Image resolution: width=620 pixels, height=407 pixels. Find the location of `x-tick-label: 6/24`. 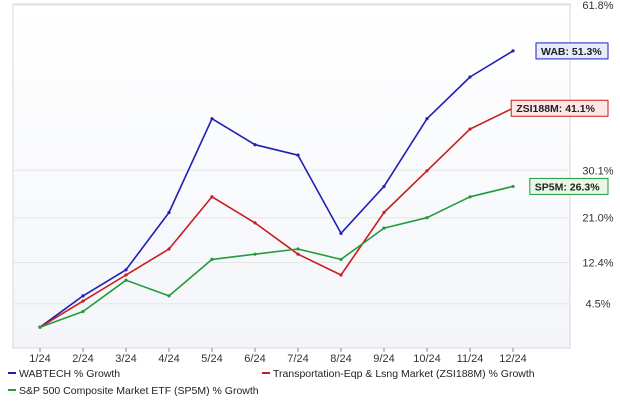

x-tick-label: 6/24 is located at coordinates (254, 359).